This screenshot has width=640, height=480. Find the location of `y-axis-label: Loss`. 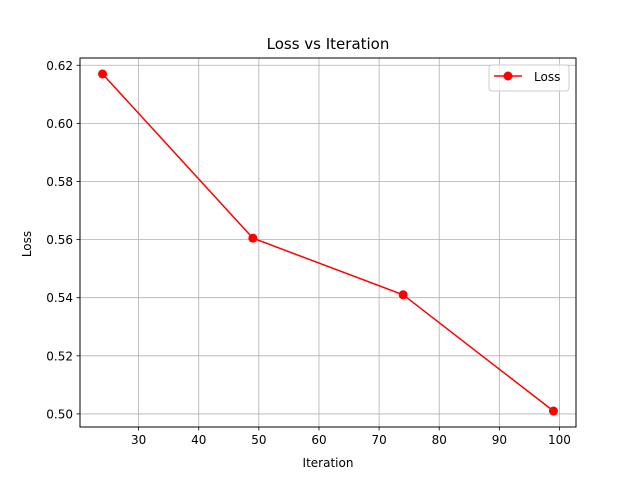

y-axis-label: Loss is located at coordinates (27, 244).